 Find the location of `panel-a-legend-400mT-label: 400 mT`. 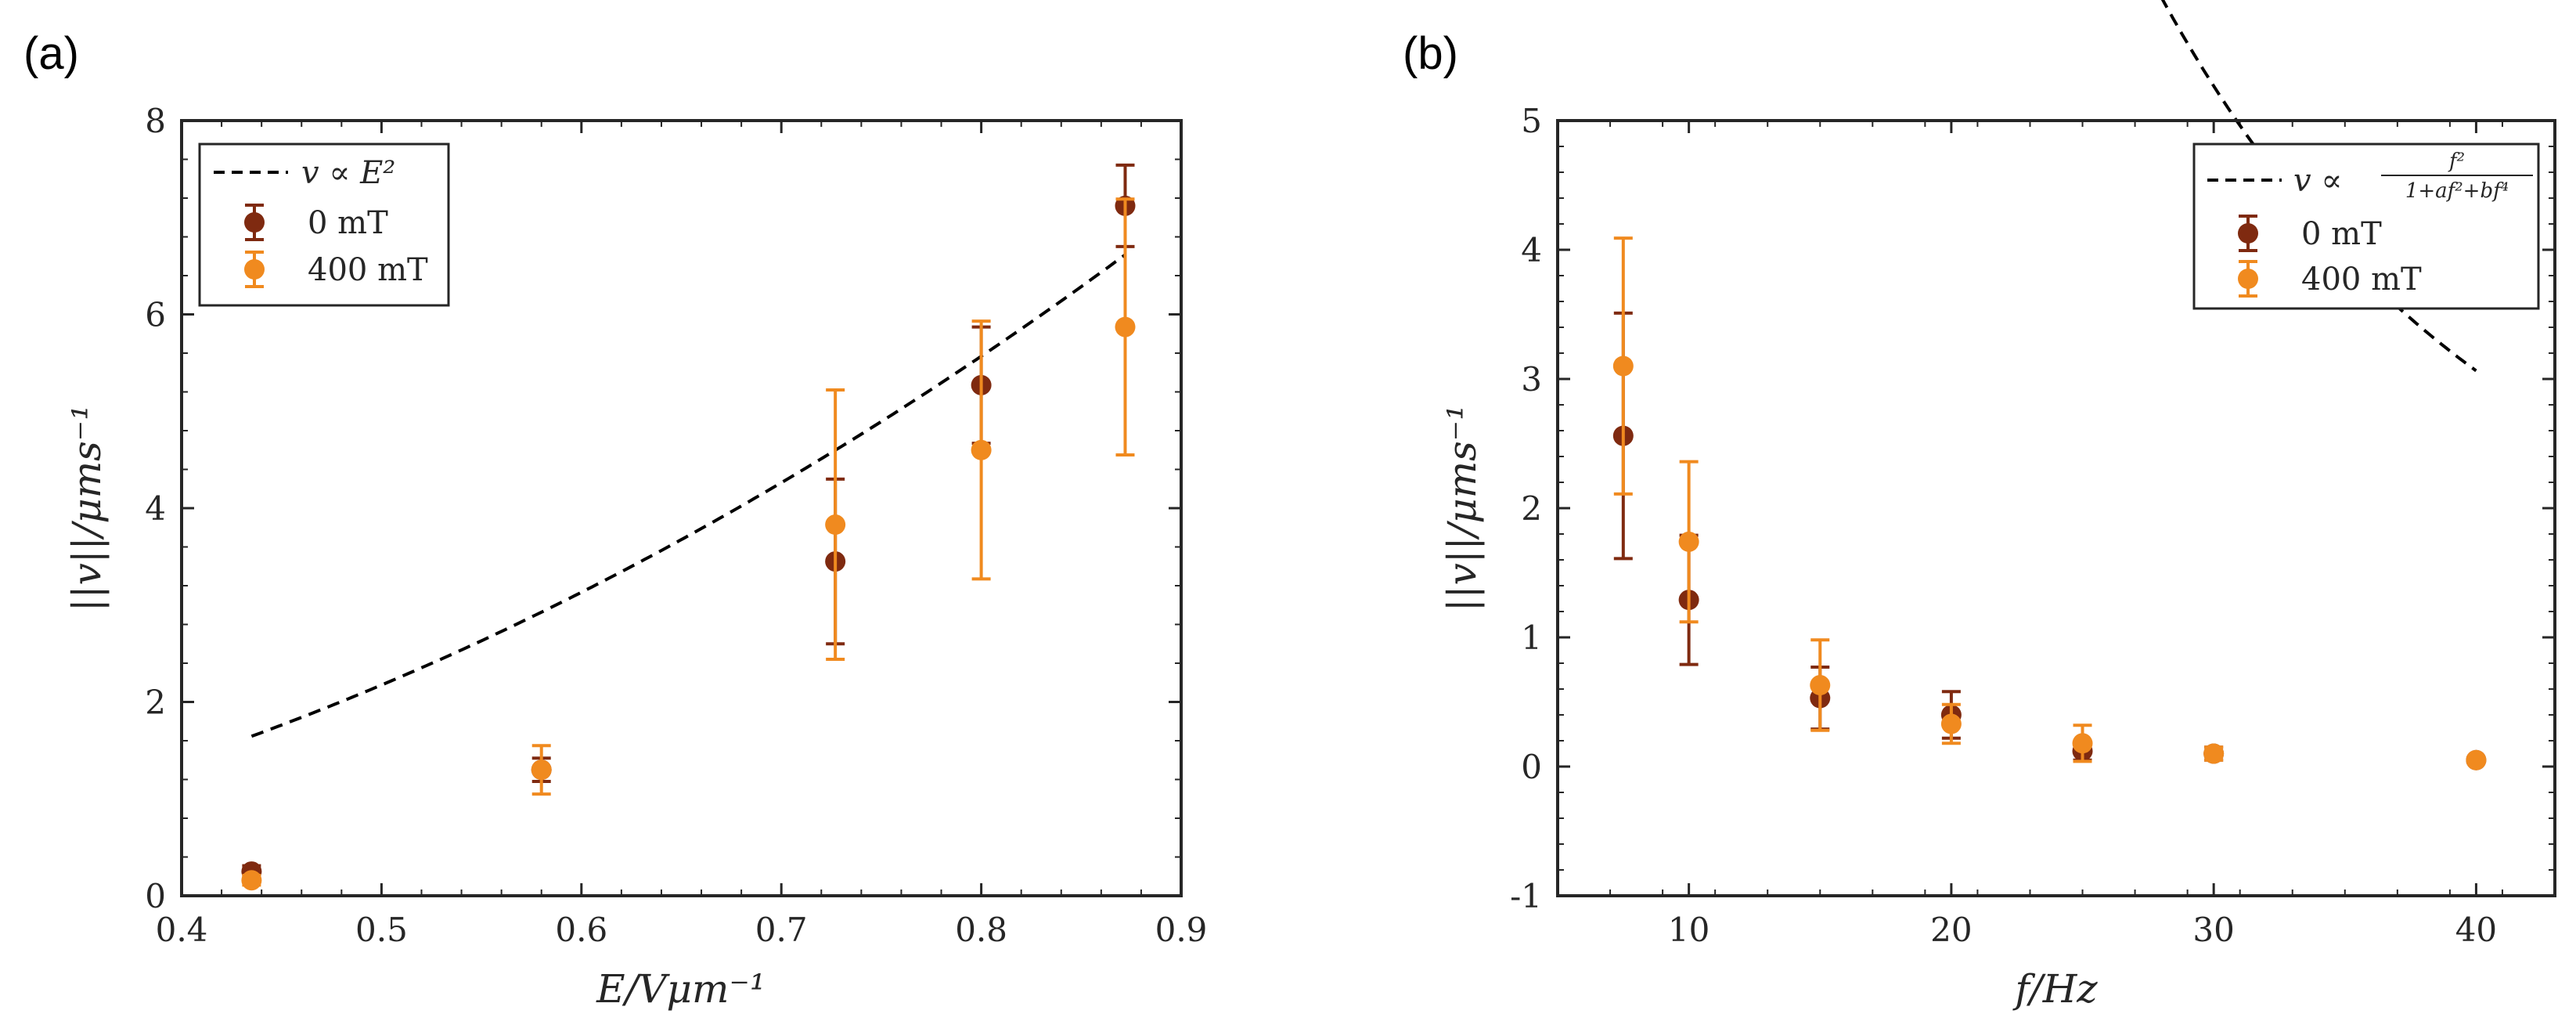

panel-a-legend-400mT-label: 400 mT is located at coordinates (368, 270).